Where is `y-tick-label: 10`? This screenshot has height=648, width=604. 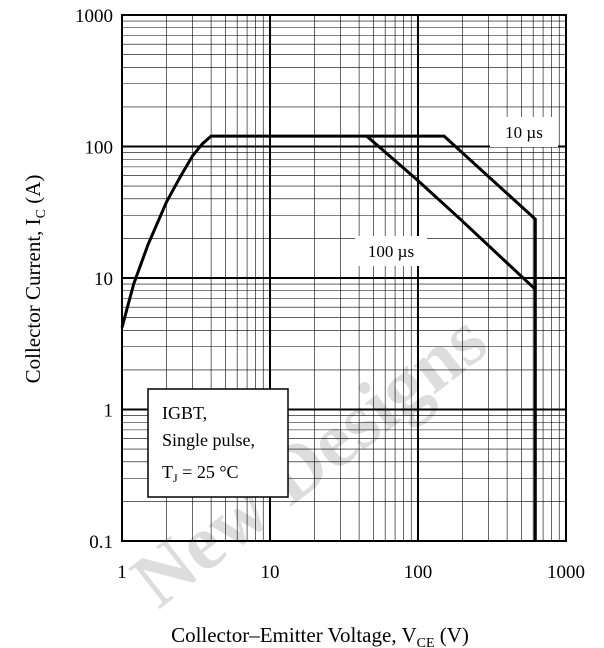
y-tick-label: 10 is located at coordinates (103, 279).